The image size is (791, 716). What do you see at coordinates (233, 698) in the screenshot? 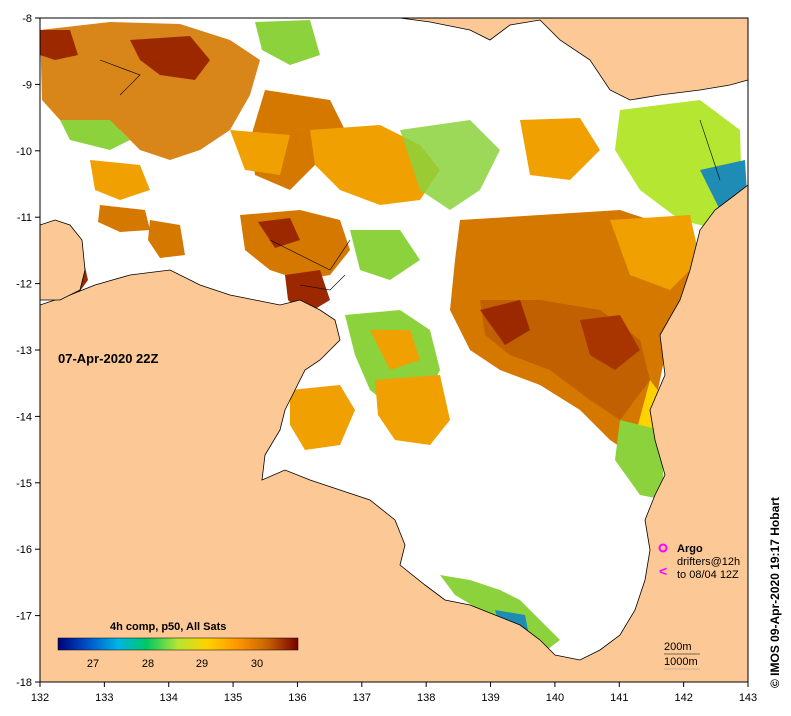
I see `lon-tick-label: 135` at bounding box center [233, 698].